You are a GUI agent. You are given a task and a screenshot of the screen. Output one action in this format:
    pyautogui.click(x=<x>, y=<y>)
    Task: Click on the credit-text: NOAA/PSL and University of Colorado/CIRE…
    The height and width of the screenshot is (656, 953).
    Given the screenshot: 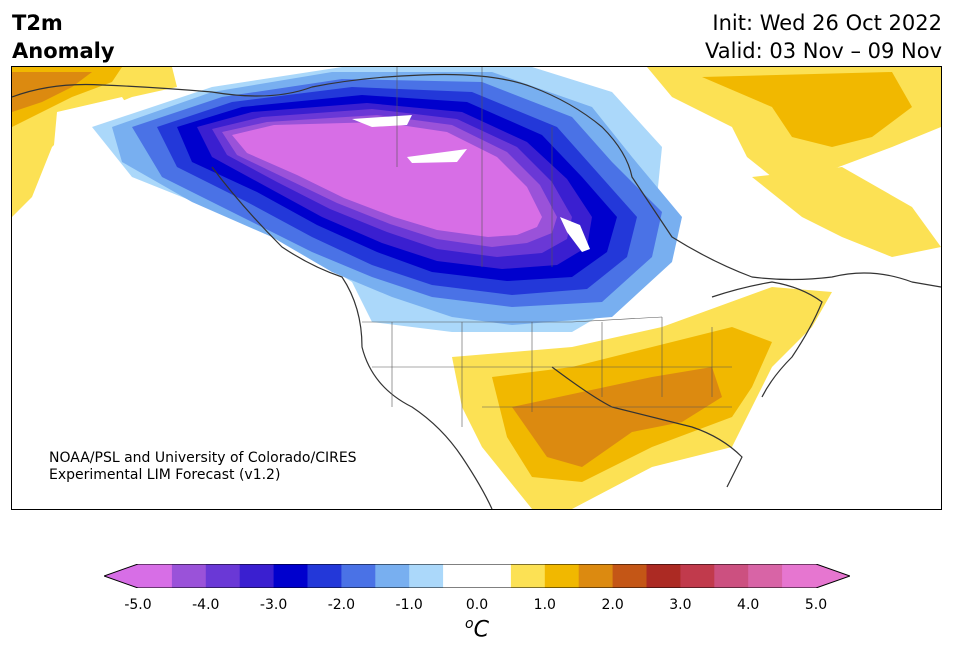 What is the action you would take?
    pyautogui.click(x=203, y=467)
    